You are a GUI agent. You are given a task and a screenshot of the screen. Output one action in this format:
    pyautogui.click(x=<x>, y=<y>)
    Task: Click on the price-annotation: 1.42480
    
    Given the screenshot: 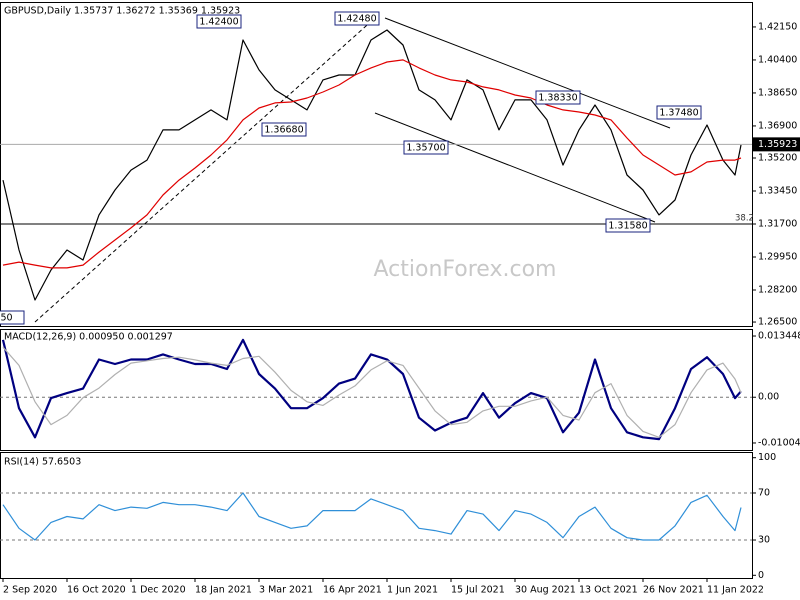 What is the action you would take?
    pyautogui.click(x=356, y=19)
    